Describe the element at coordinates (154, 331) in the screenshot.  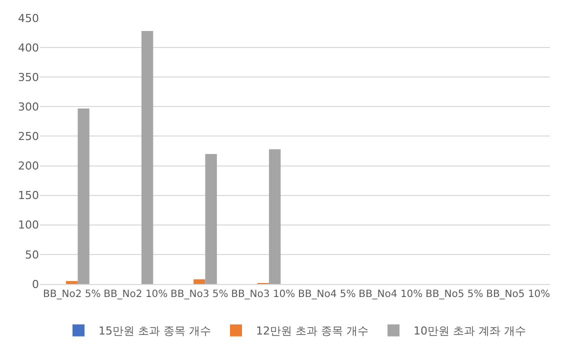
I see `legend-label: 15만원 초과 종목 개수` at that location.